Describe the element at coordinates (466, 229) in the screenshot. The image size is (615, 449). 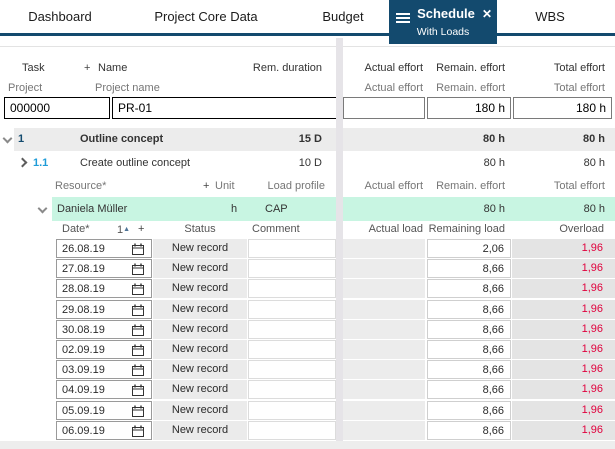
I see `col-header-remaining-load: Remaining load` at that location.